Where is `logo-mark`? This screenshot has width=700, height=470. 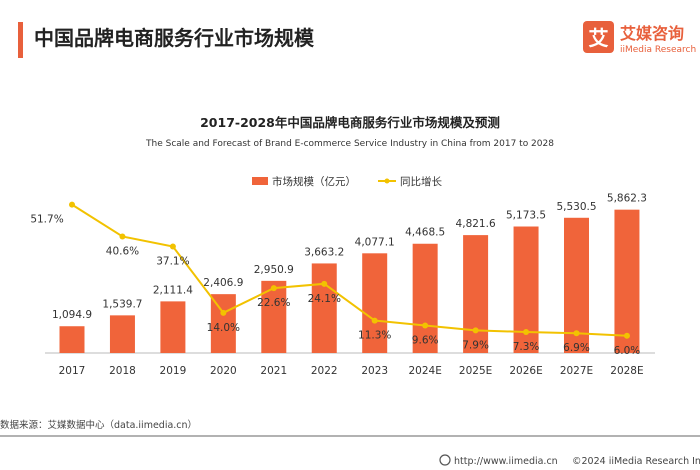 logo-mark is located at coordinates (598, 37).